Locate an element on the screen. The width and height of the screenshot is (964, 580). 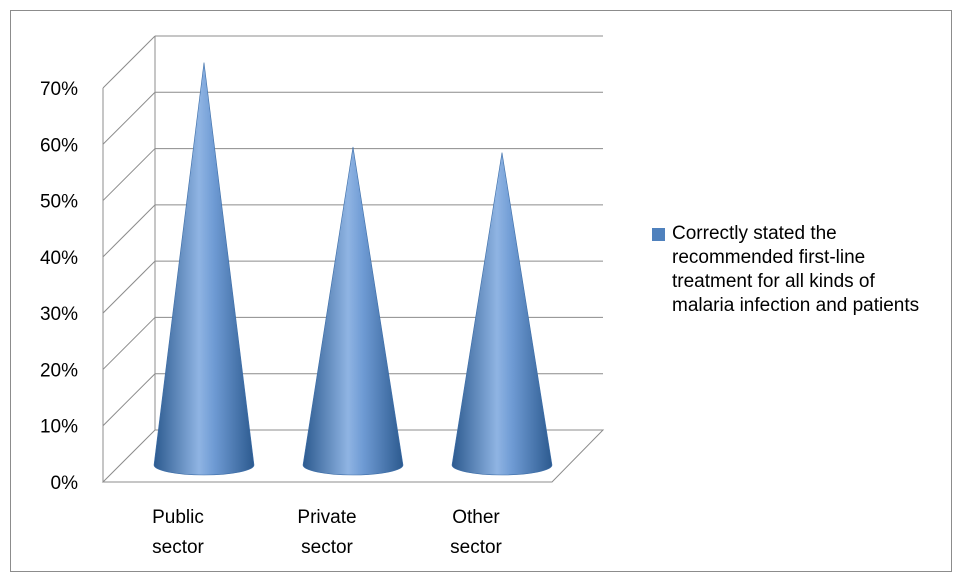
y-tick-label: 0% is located at coordinates (65, 483).